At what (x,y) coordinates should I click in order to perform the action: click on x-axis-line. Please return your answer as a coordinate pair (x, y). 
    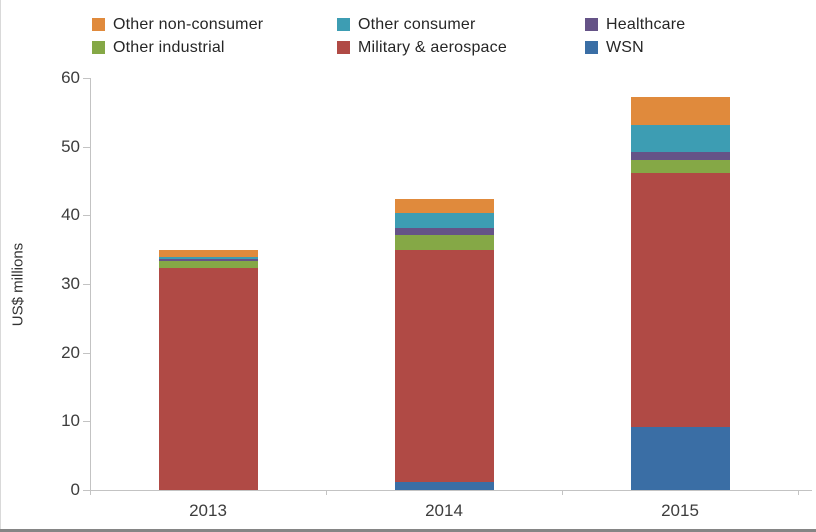
    Looking at the image, I should click on (450, 490).